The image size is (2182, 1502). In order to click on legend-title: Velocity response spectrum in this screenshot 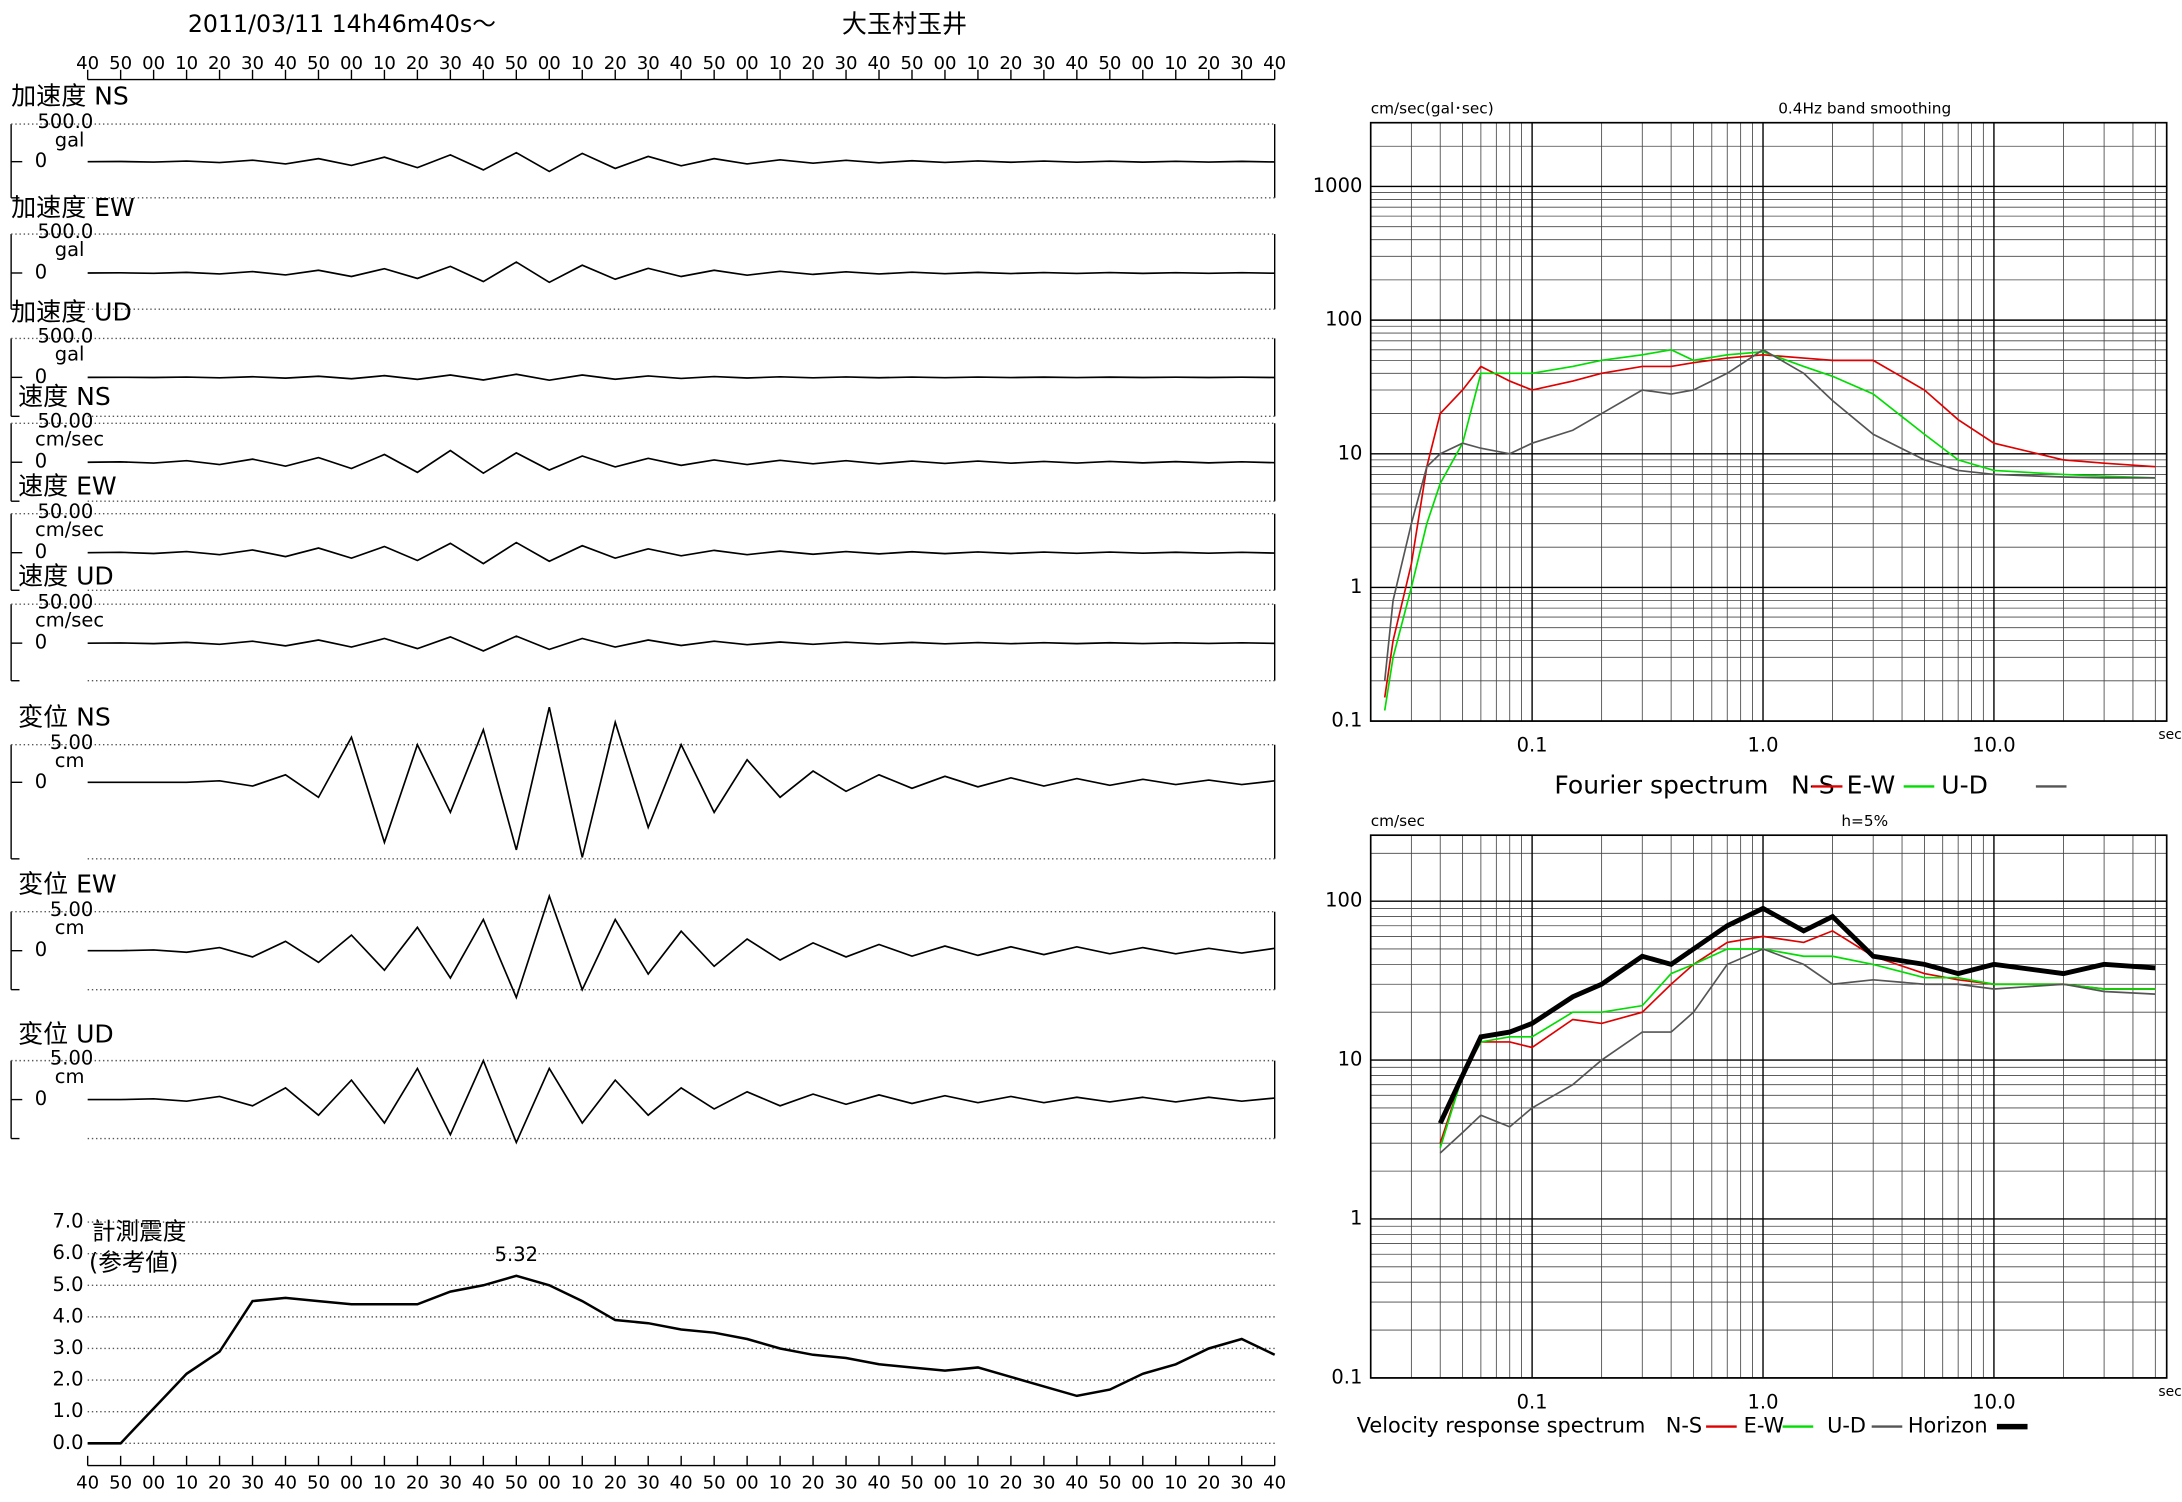, I will do `click(1501, 1426)`.